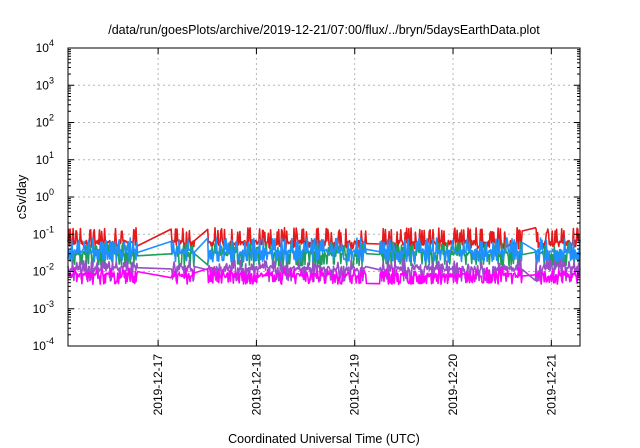  Describe the element at coordinates (43, 270) in the screenshot. I see `y-tick-label: 10⁻²` at that location.